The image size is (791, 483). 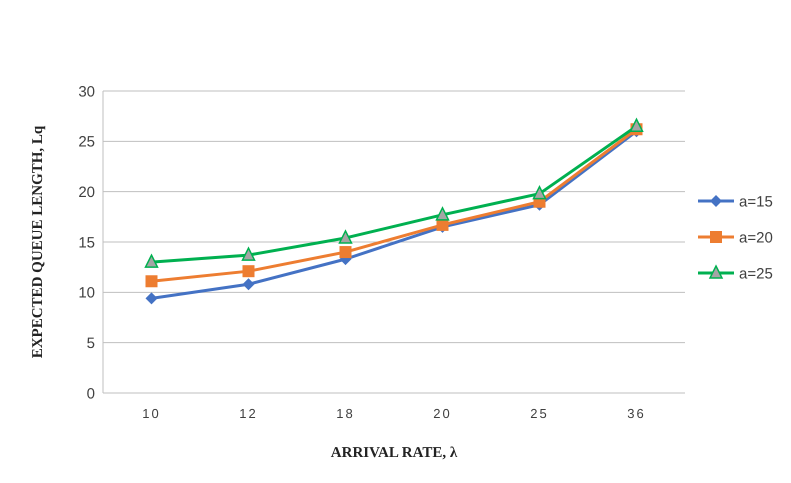 I want to click on y-tick-label: 20, so click(x=86, y=192).